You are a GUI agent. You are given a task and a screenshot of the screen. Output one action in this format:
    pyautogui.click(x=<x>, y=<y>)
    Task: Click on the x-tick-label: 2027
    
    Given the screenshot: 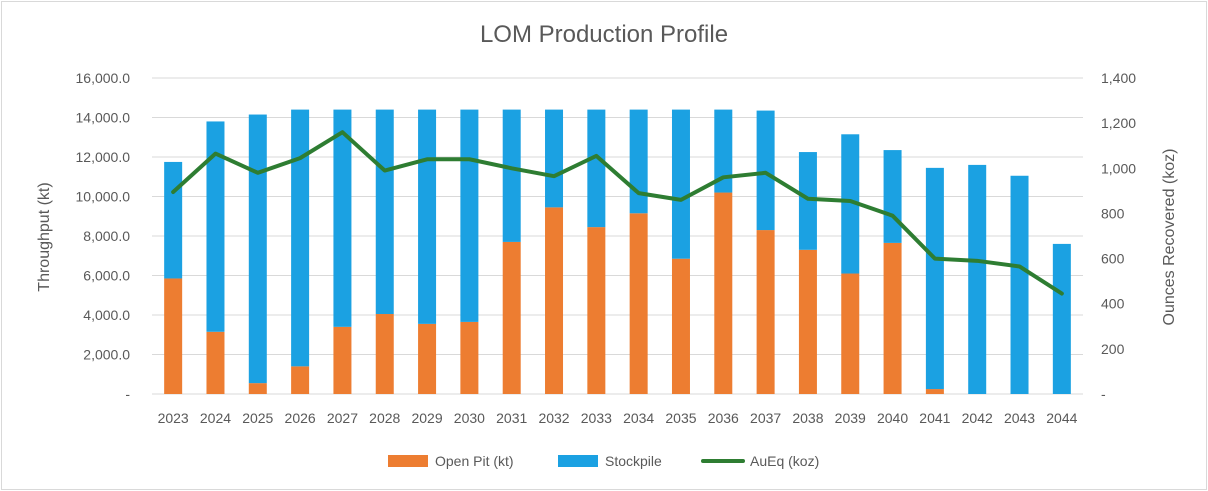 What is the action you would take?
    pyautogui.click(x=342, y=418)
    